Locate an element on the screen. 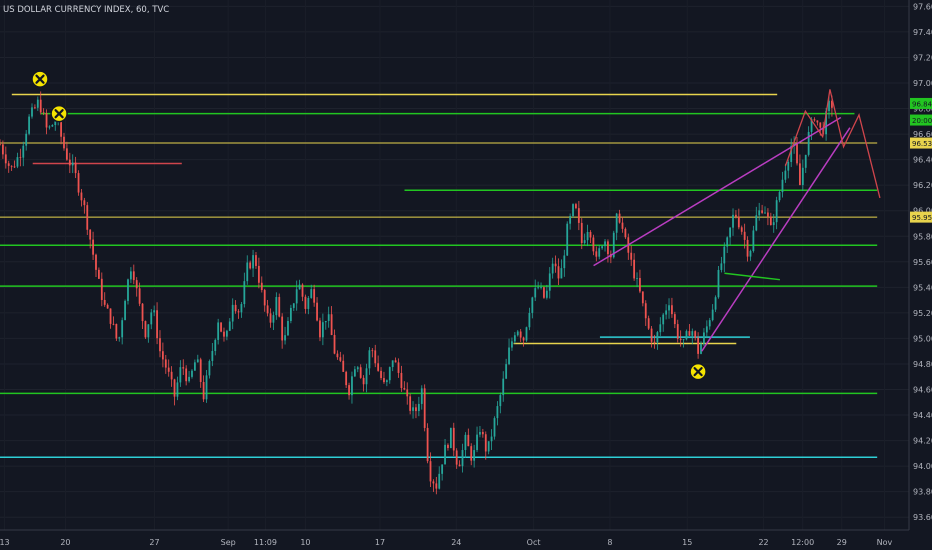 This screenshot has height=550, width=932. x-tick-label: 24 is located at coordinates (456, 542).